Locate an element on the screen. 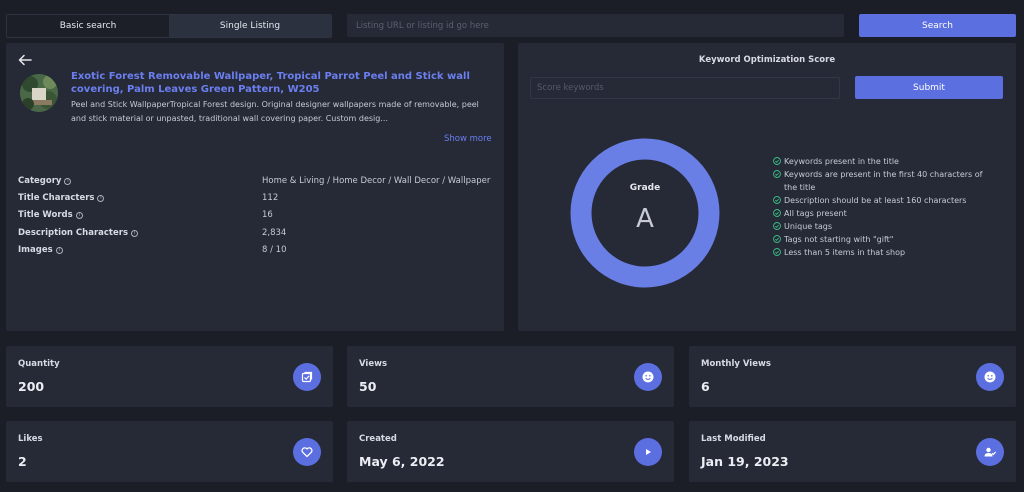 This screenshot has height=492, width=1024. search-mode-tabs: Basic search Single Listing is located at coordinates (169, 26).